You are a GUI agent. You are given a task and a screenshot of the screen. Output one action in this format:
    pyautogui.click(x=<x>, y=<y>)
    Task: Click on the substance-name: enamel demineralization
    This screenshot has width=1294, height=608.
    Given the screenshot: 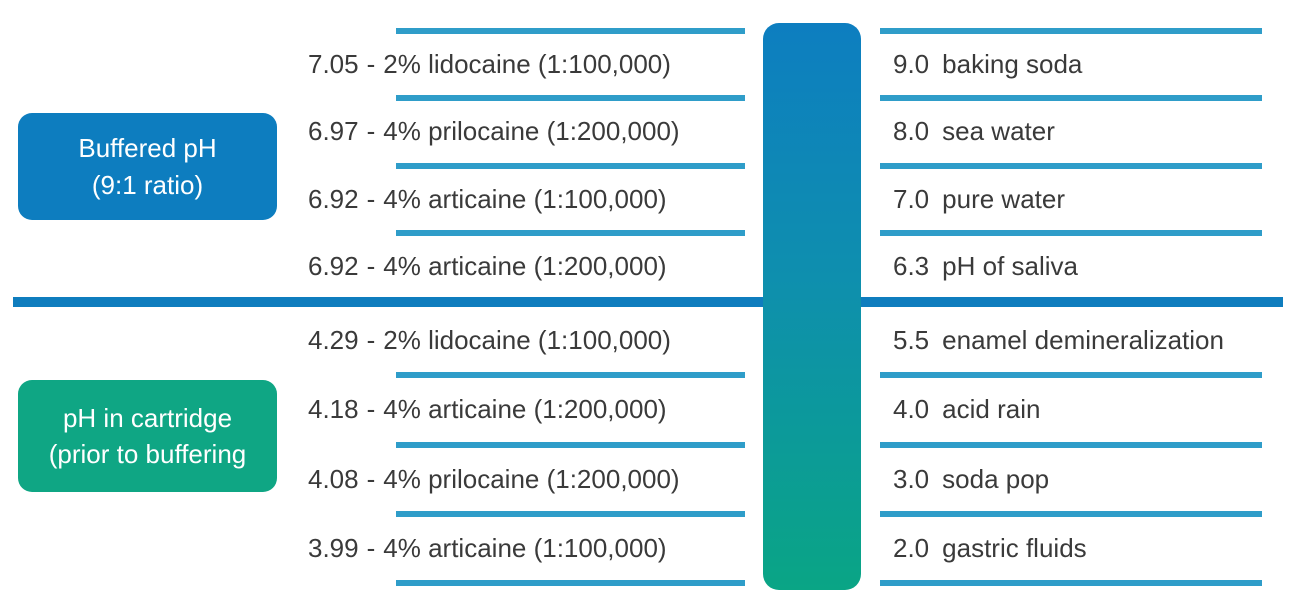 What is the action you would take?
    pyautogui.click(x=1083, y=340)
    